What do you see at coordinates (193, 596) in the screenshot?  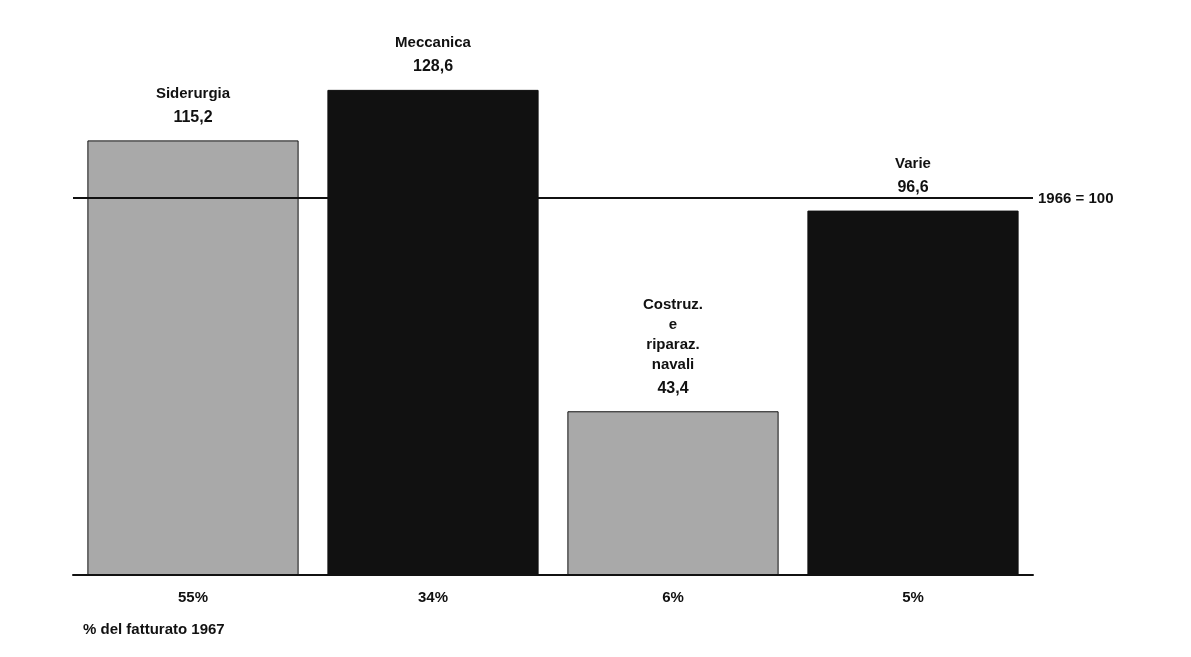 I see `x-tick-label: 55%` at bounding box center [193, 596].